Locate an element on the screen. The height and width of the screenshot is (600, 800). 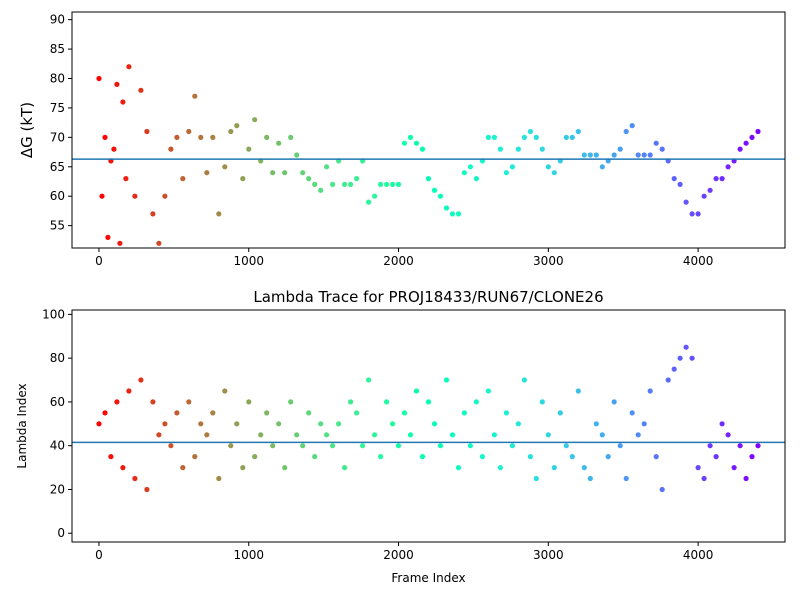
y-tick-label: 90 is located at coordinates (57, 20).